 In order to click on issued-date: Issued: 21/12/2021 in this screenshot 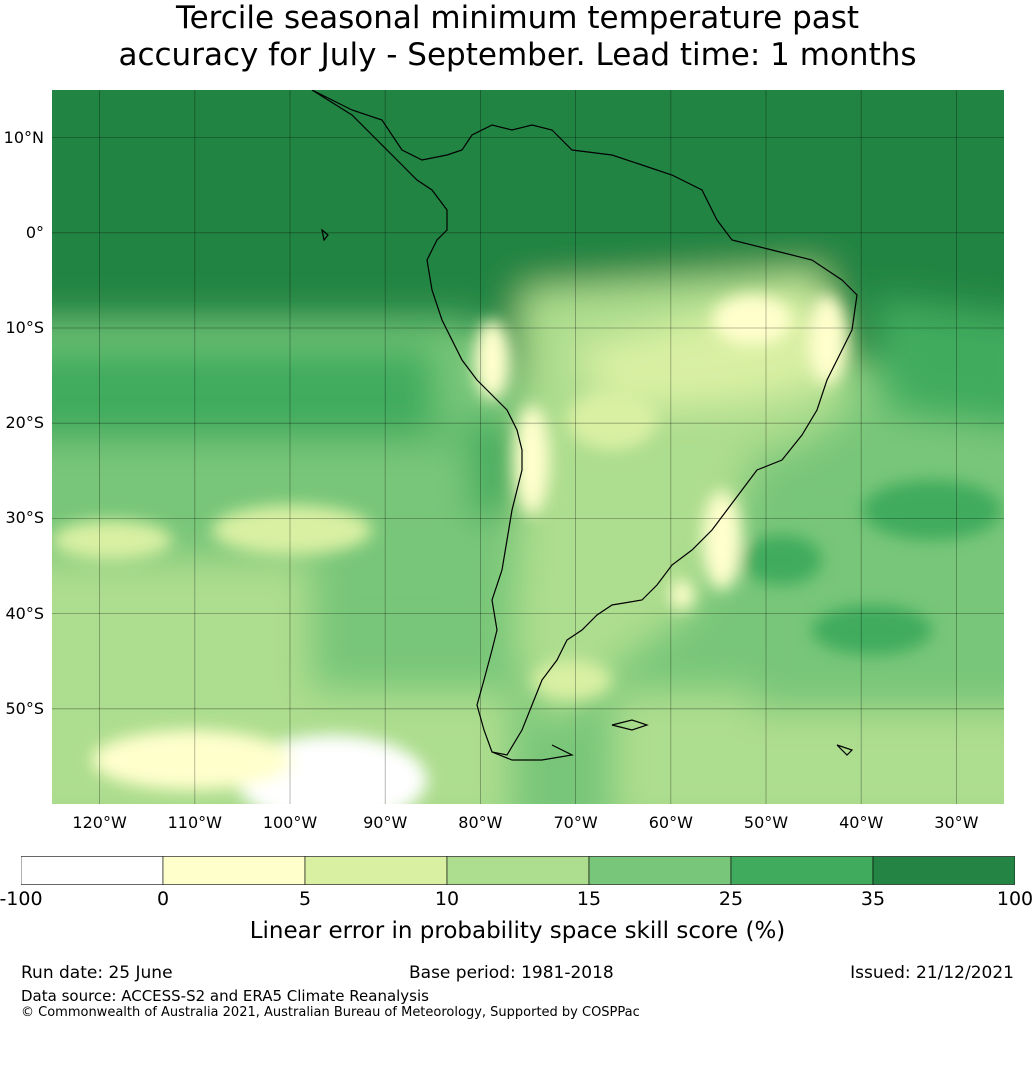, I will do `click(932, 973)`.